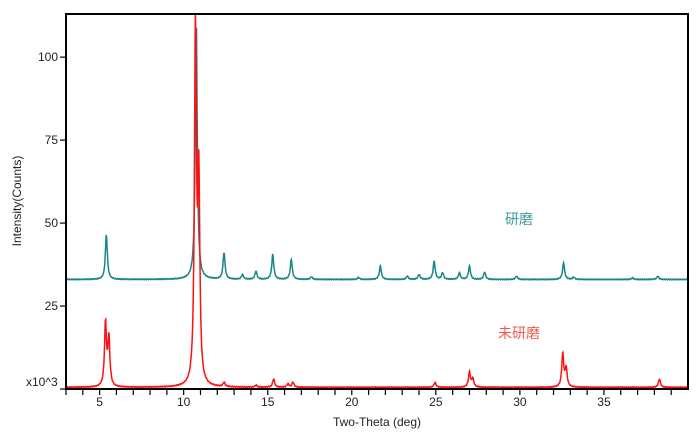 The width and height of the screenshot is (700, 436). I want to click on y-tick-label: 25, so click(52, 306).